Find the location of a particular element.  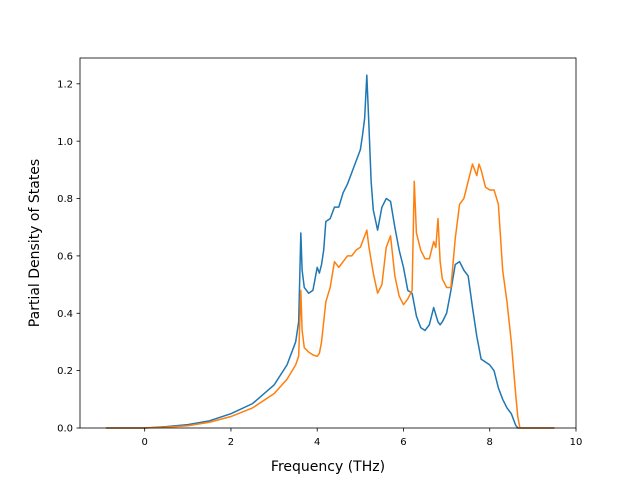

y-tick-label: 0.2 is located at coordinates (65, 371).